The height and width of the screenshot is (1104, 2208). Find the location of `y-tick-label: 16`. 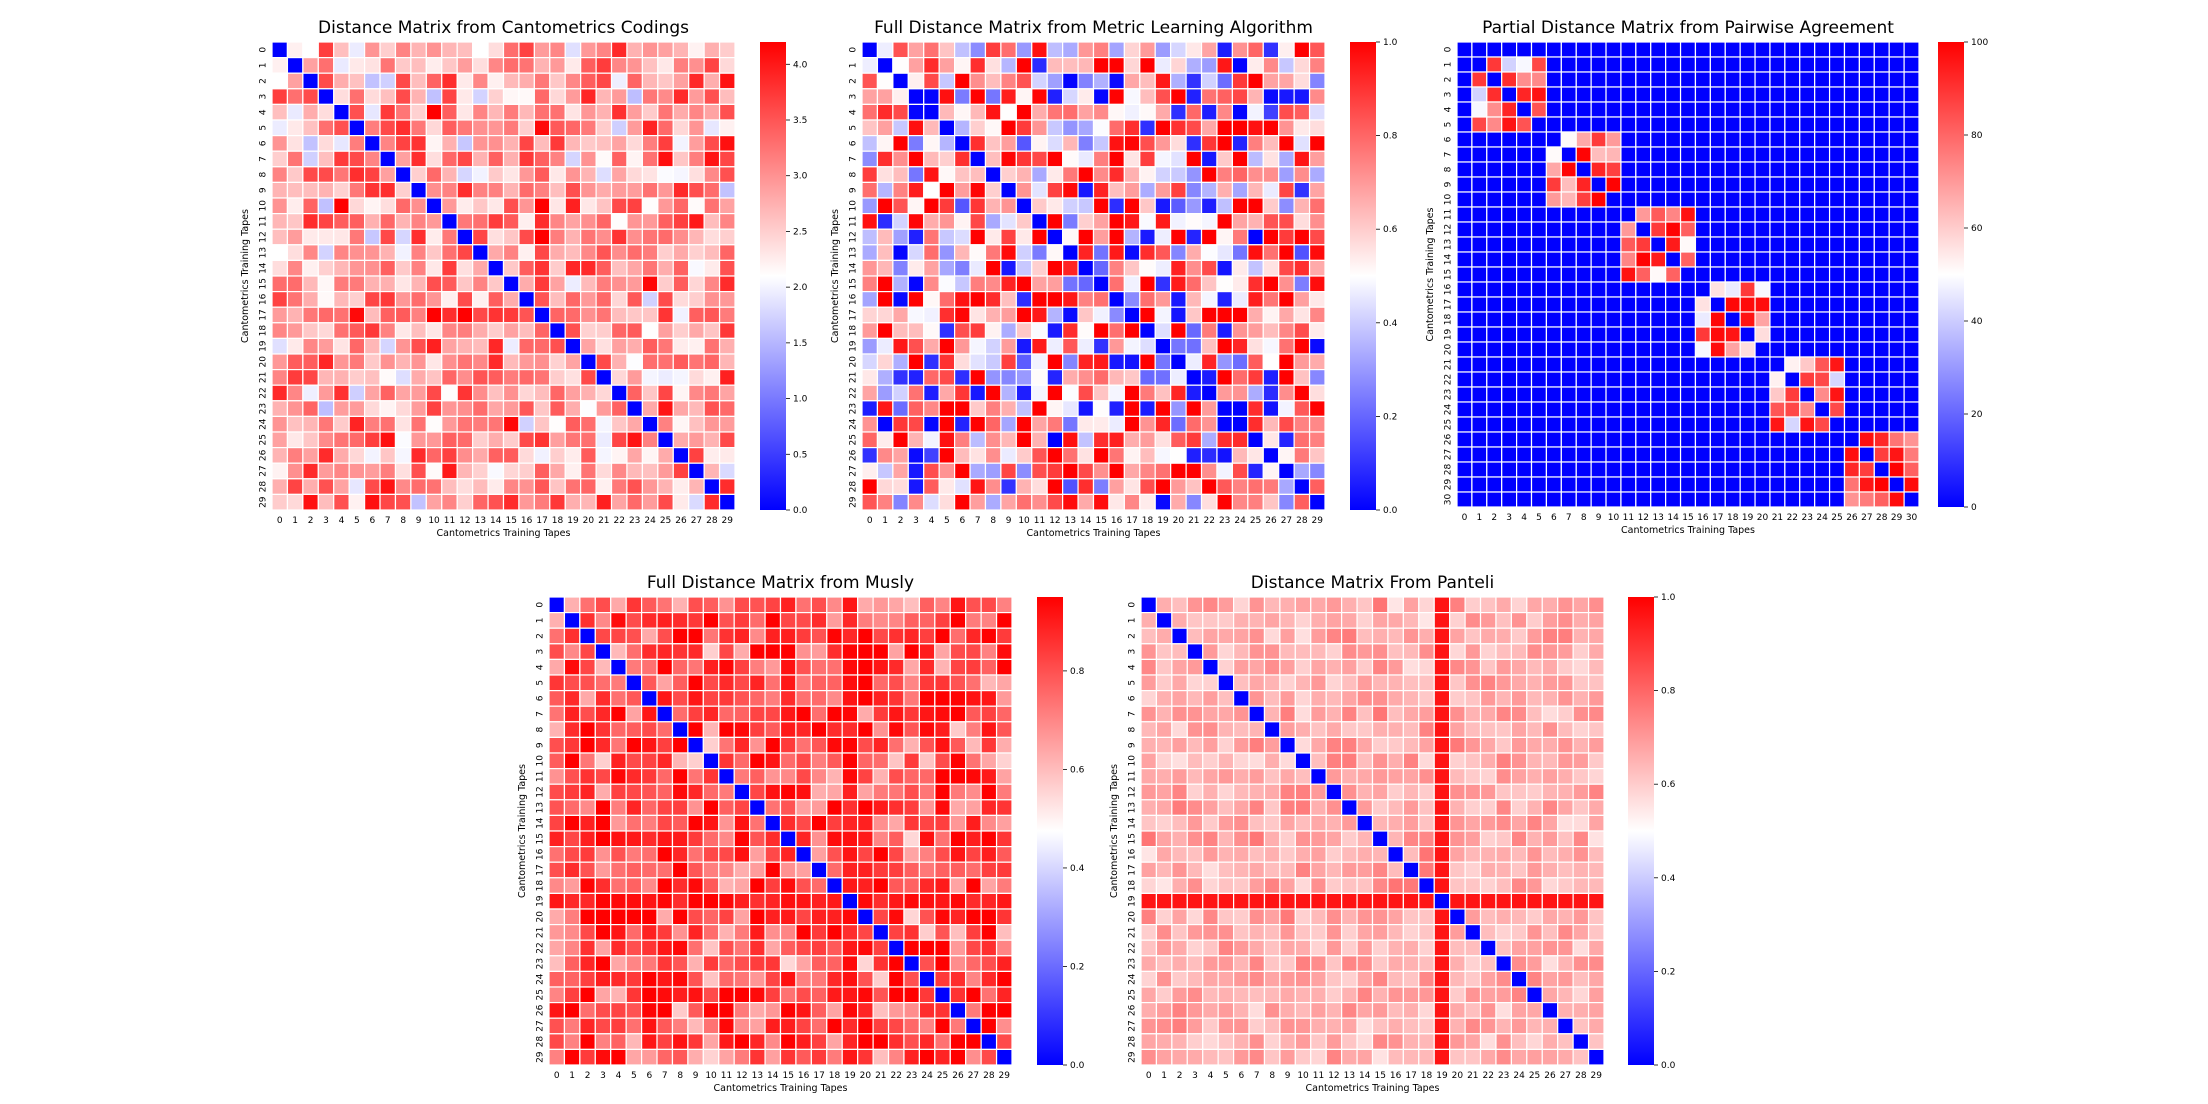

y-tick-label: 16 is located at coordinates (264, 299).